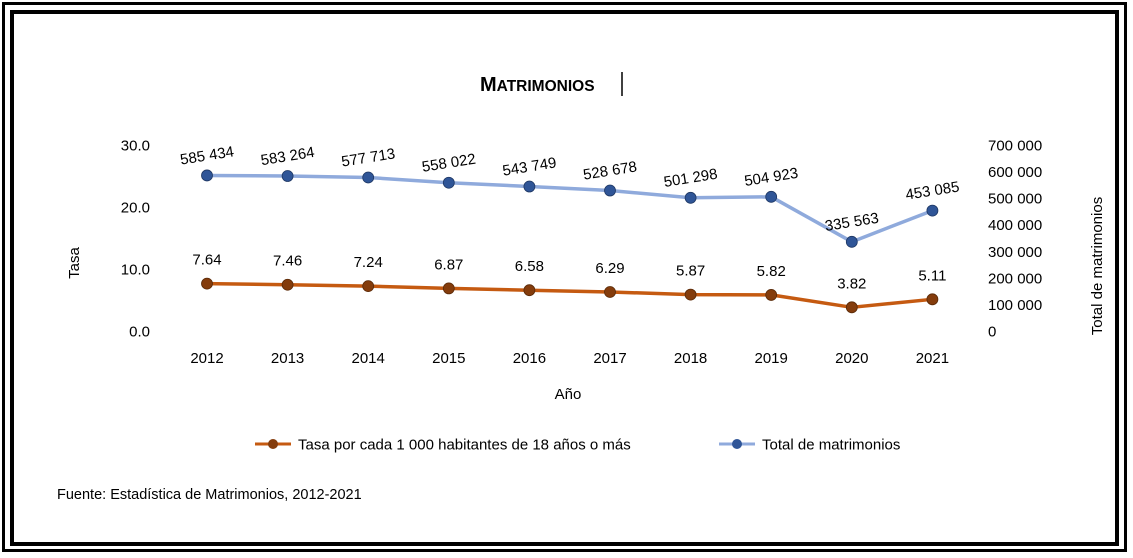  What do you see at coordinates (570, 208) in the screenshot?
I see `series-line-total` at bounding box center [570, 208].